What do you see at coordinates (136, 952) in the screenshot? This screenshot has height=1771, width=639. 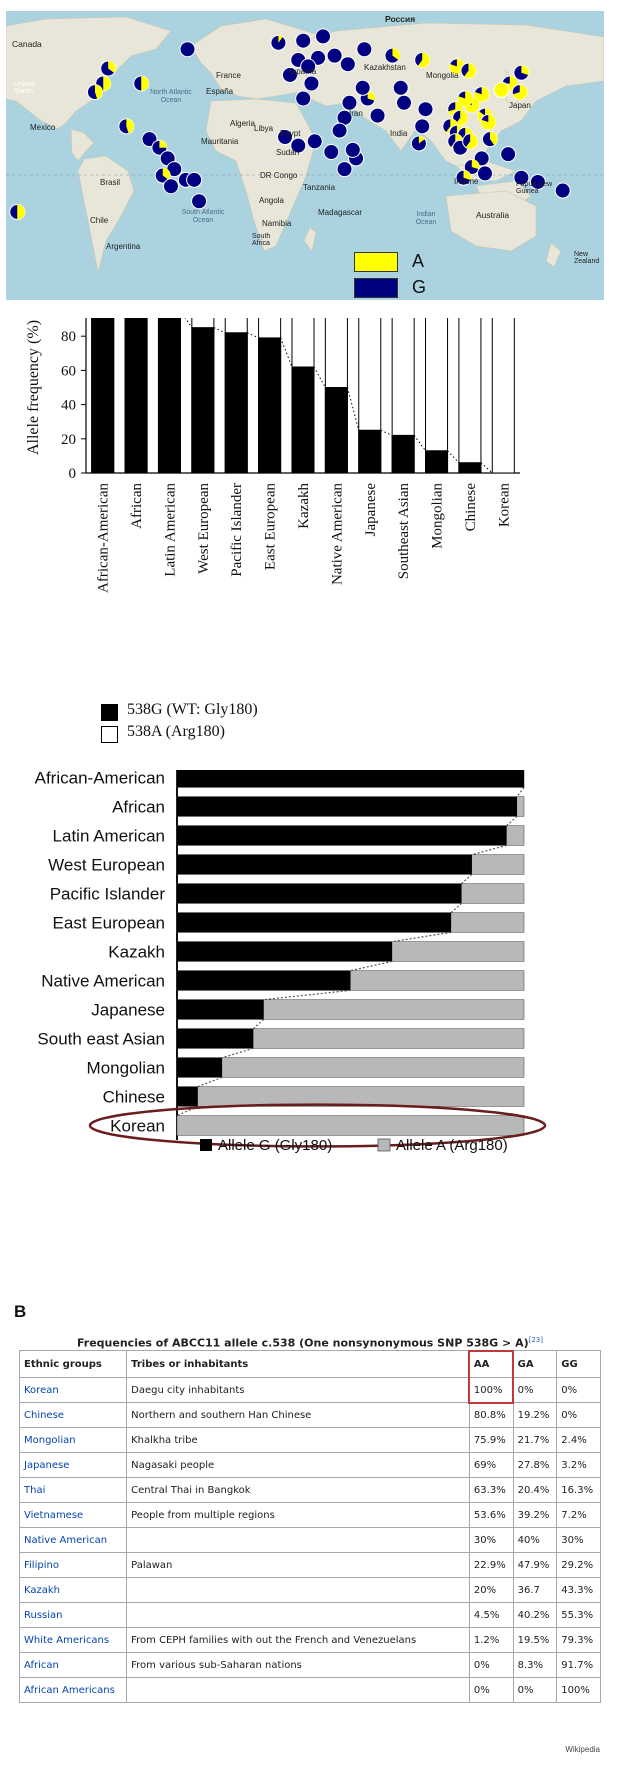 I see `category-label: Kazakh` at bounding box center [136, 952].